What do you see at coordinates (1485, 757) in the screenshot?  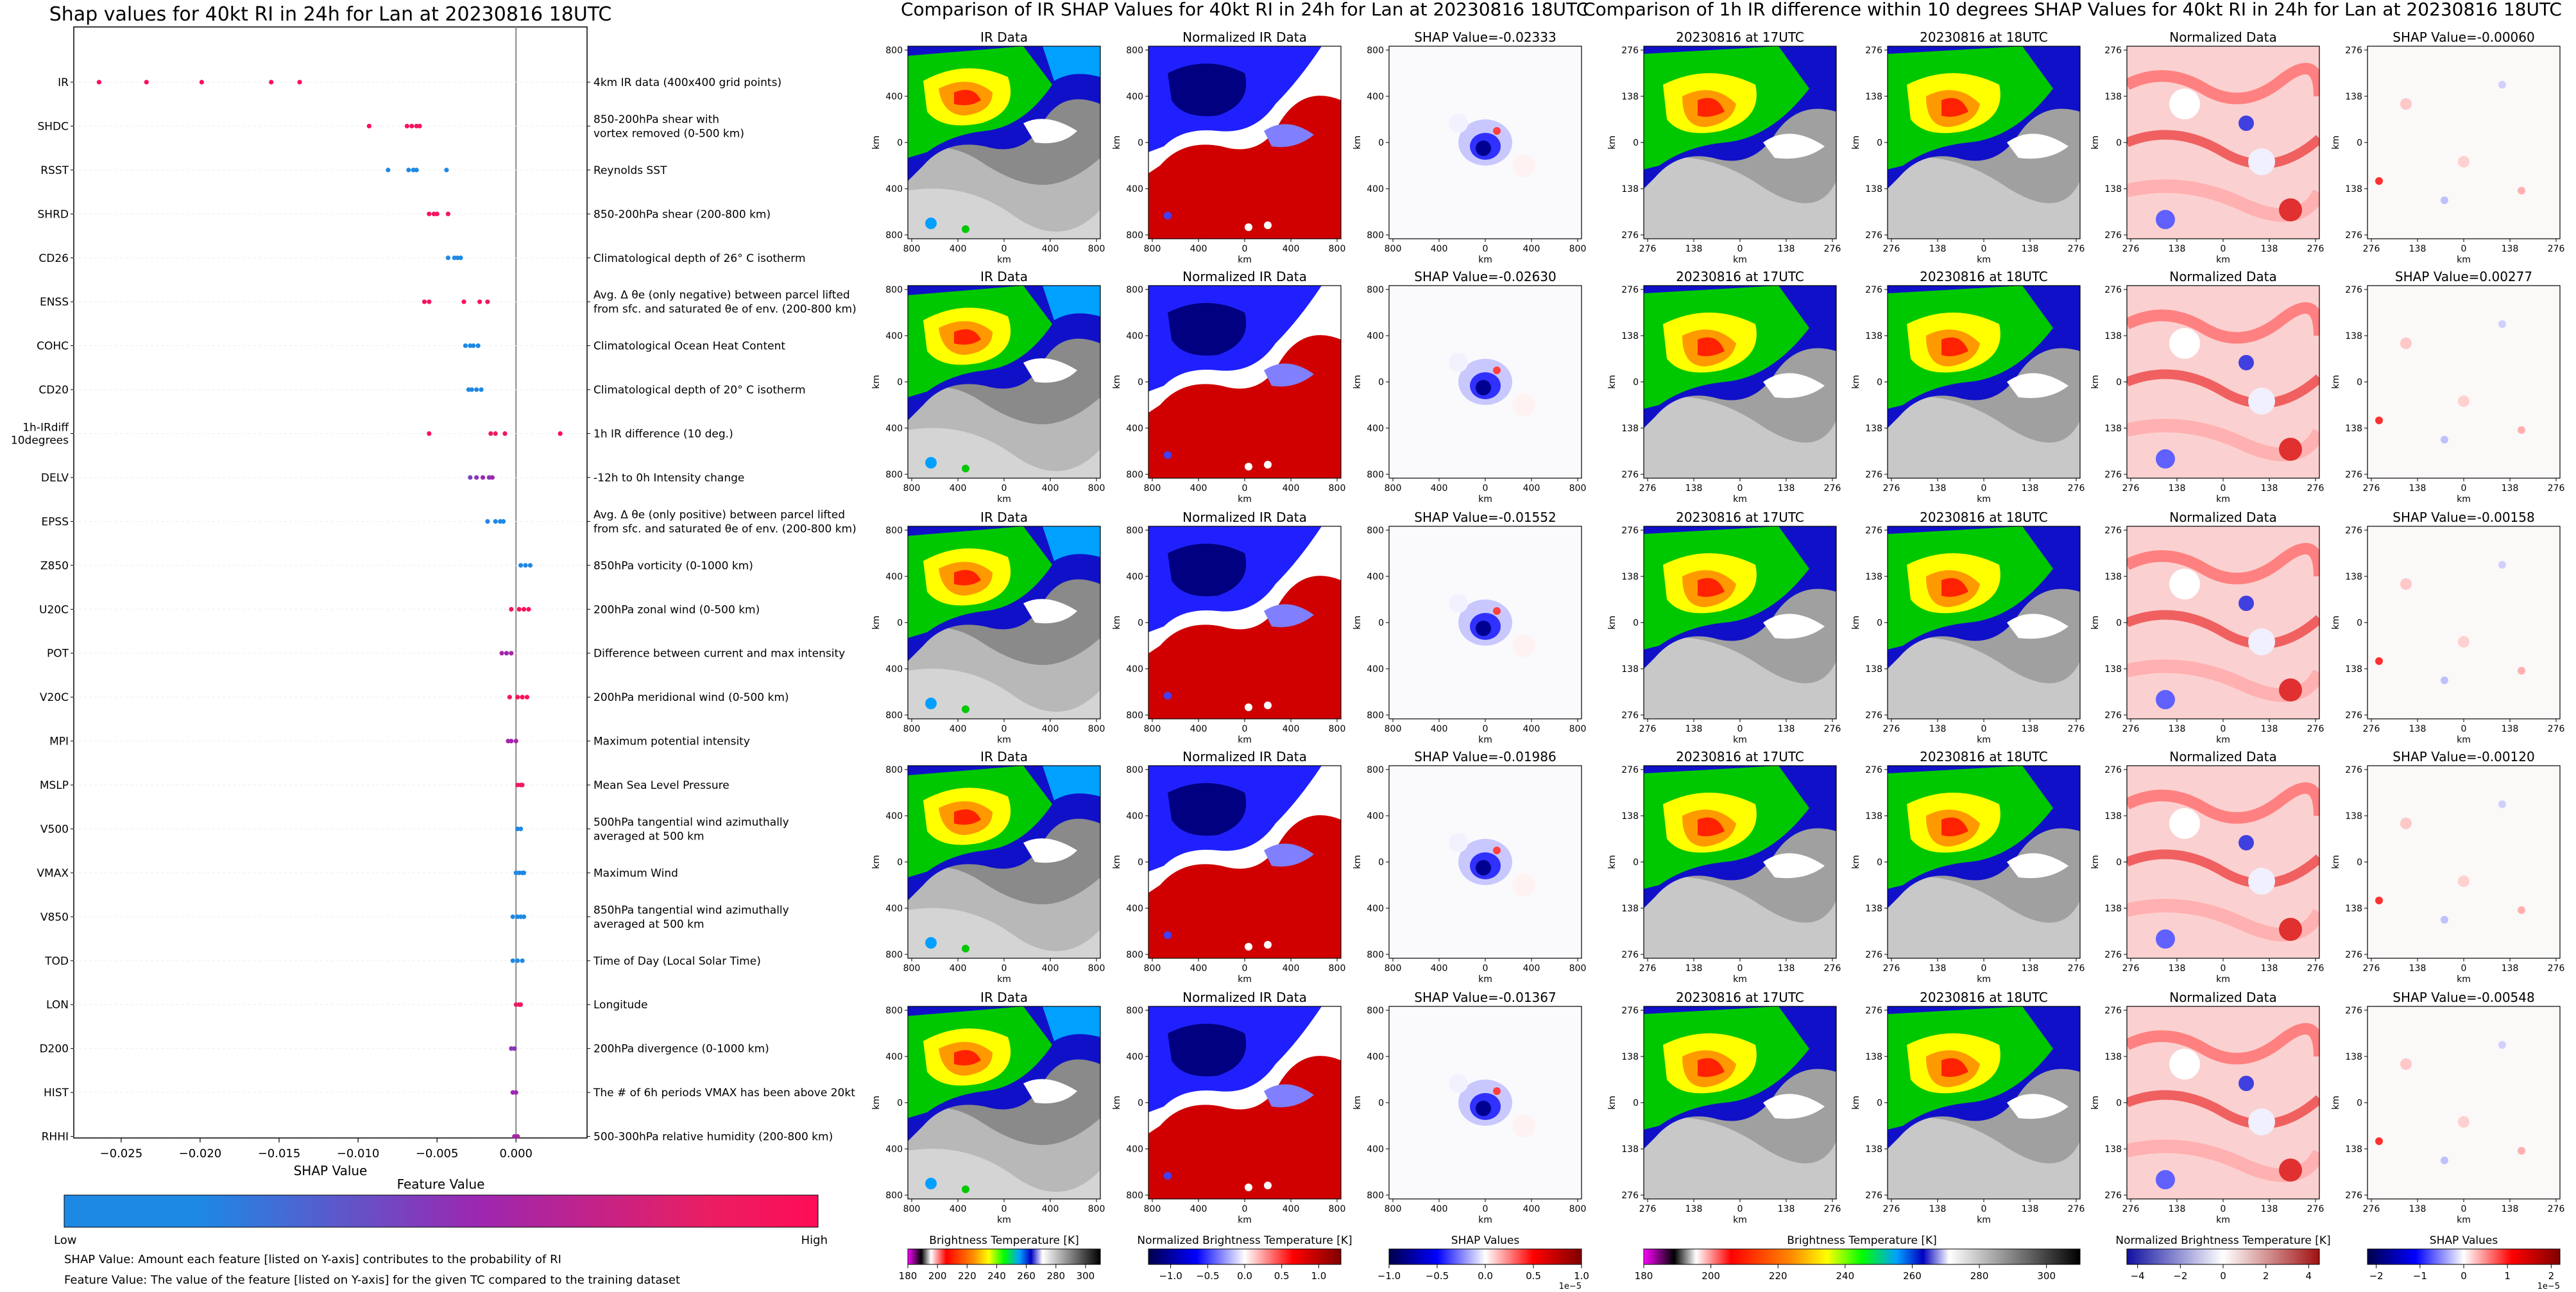 I see `panel-title: SHAP Value=-0.01986` at bounding box center [1485, 757].